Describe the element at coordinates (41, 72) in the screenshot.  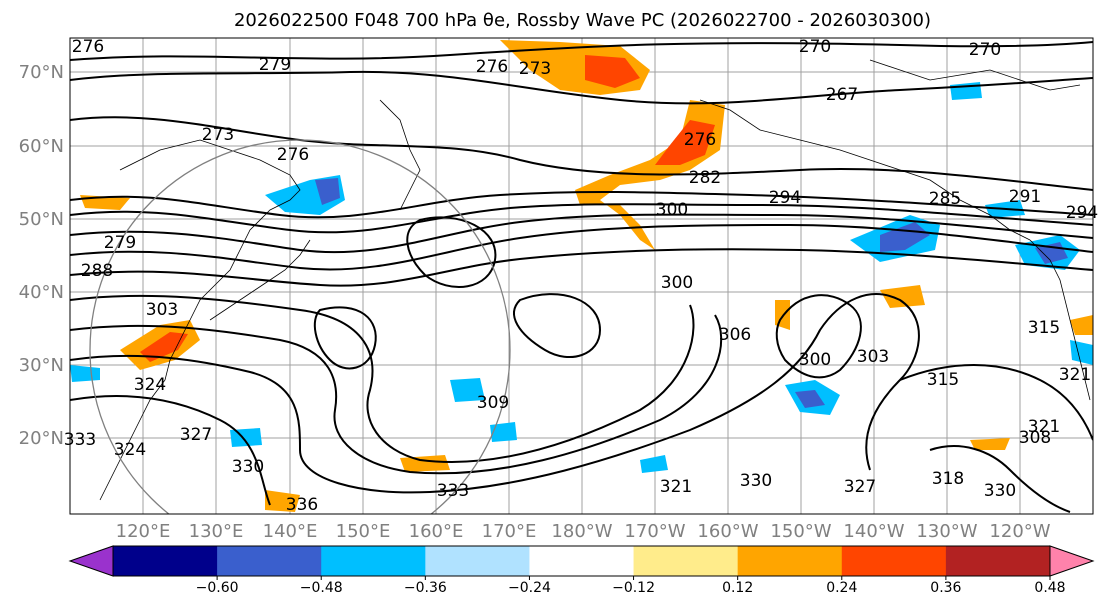
I see `latitude-tick-label: 70°N` at that location.